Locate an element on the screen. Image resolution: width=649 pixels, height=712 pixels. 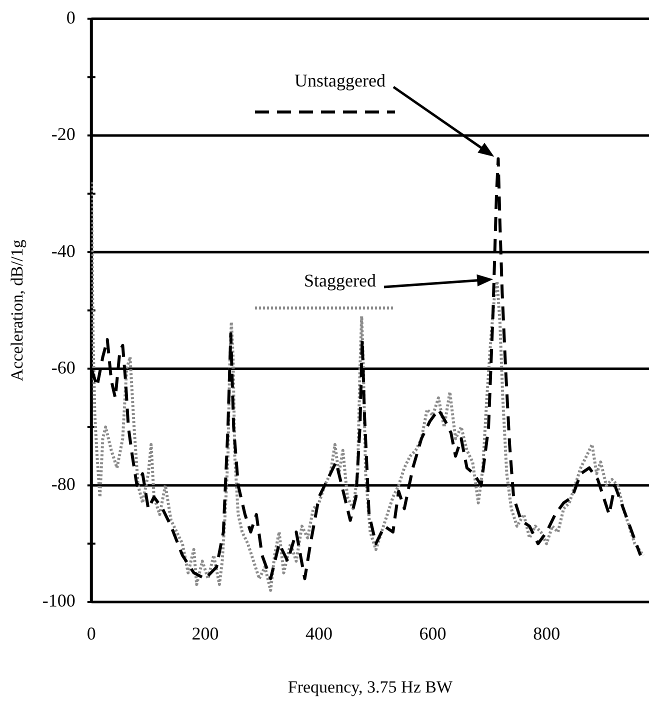
text: Unstaggered is located at coordinates (340, 80).